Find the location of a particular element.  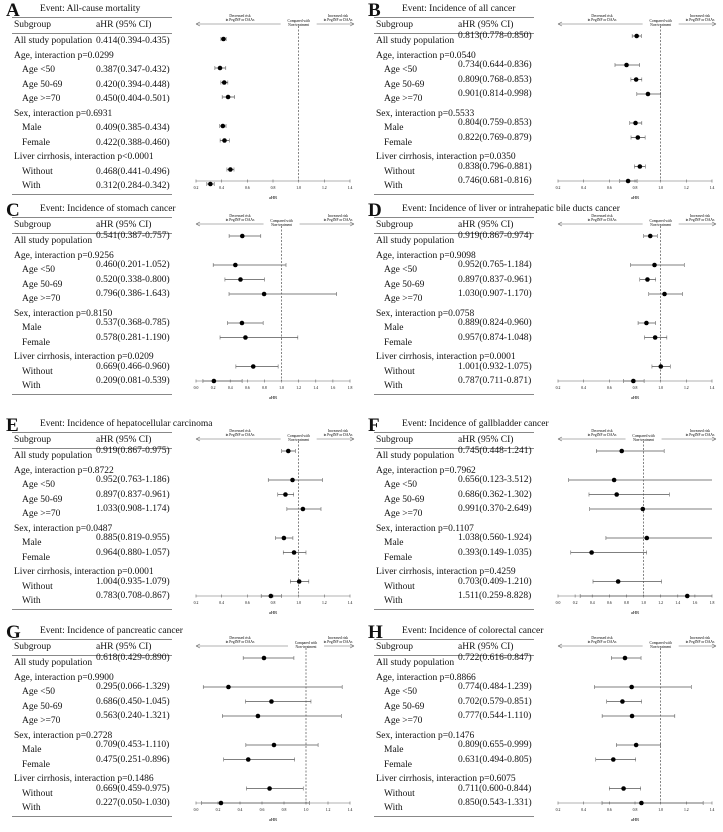

table-row: Age <50 0.952(0.763-1.186) is located at coordinates (92, 484).